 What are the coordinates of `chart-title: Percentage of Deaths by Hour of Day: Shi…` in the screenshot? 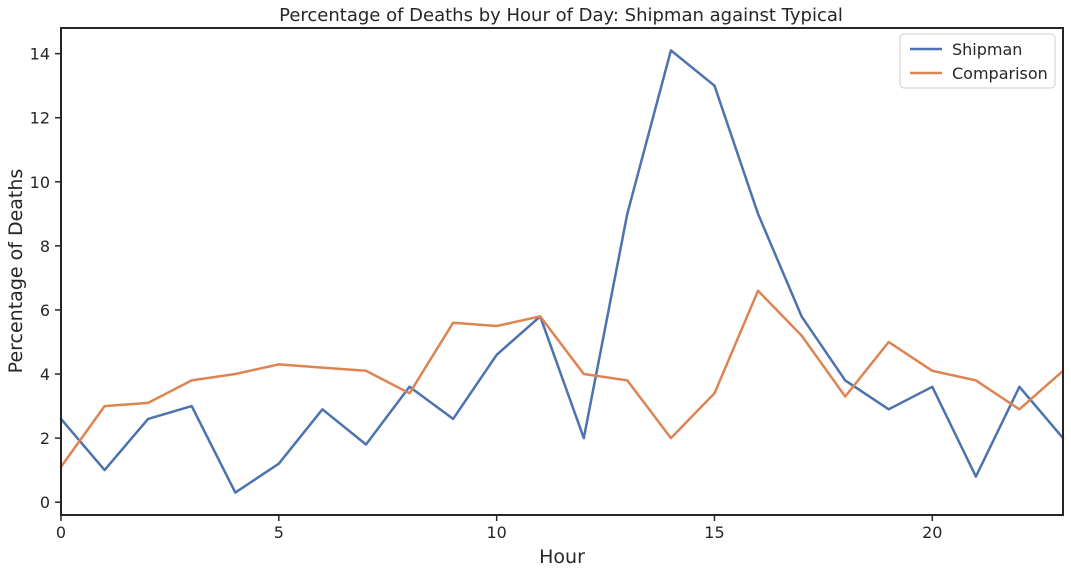 It's located at (561, 15).